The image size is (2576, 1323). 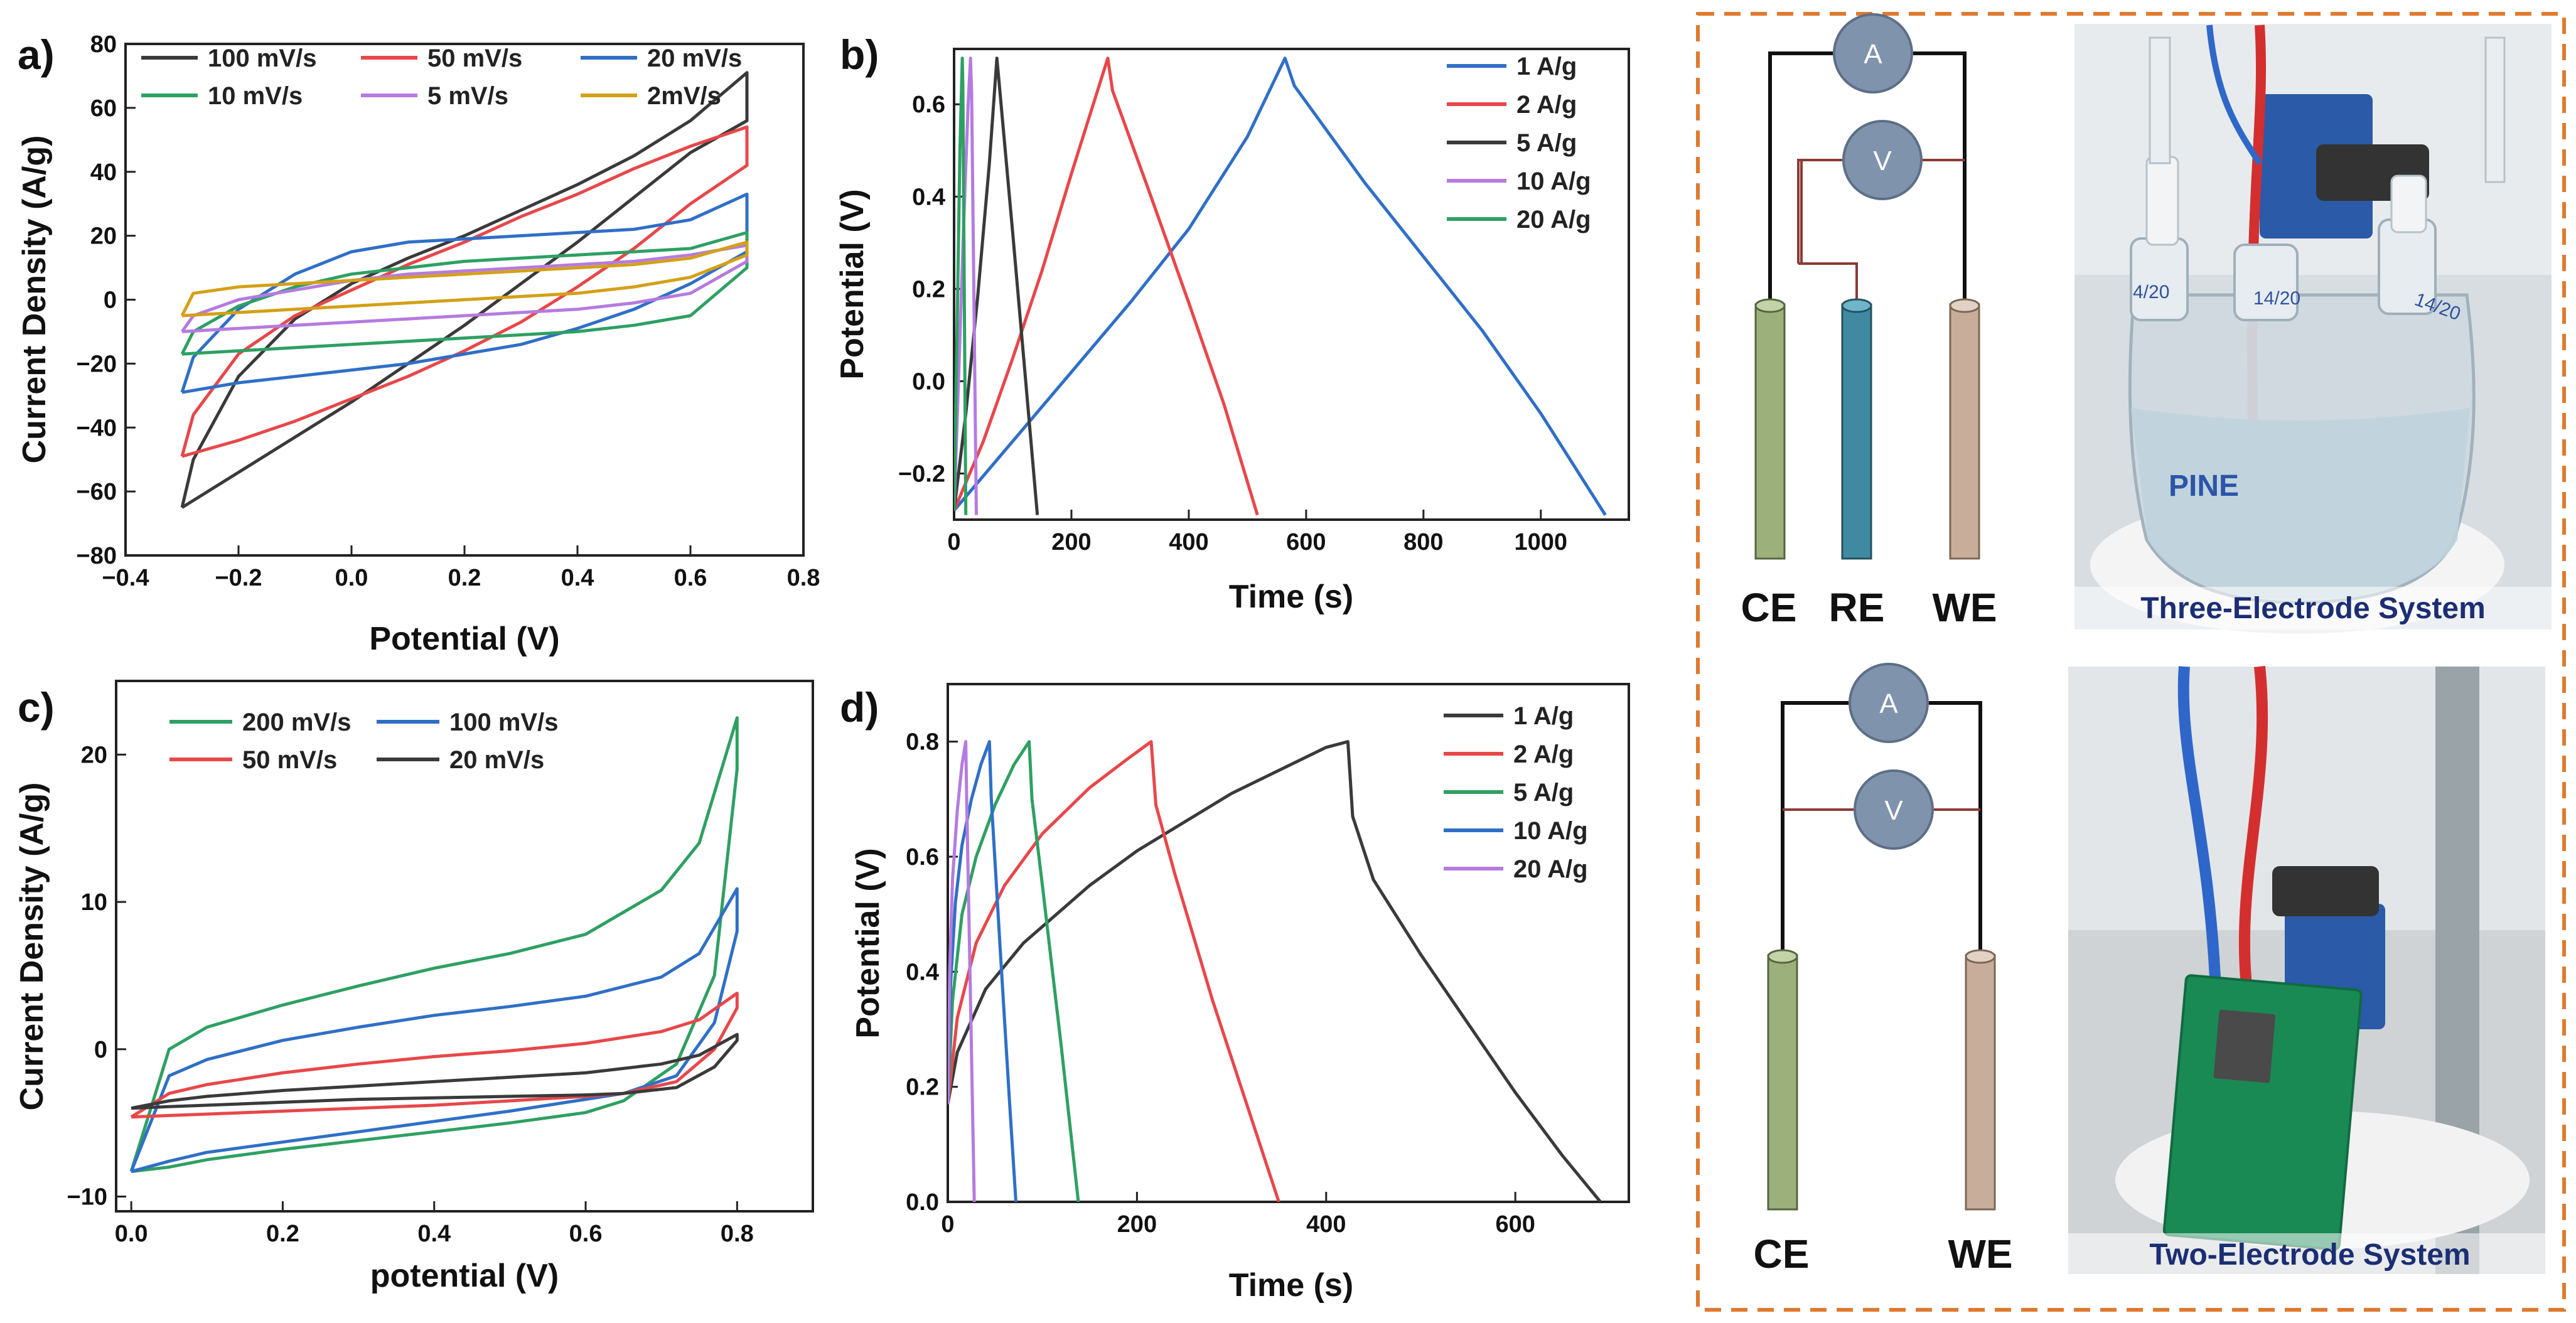 I want to click on voltmeter-icon-2e, so click(x=1894, y=809).